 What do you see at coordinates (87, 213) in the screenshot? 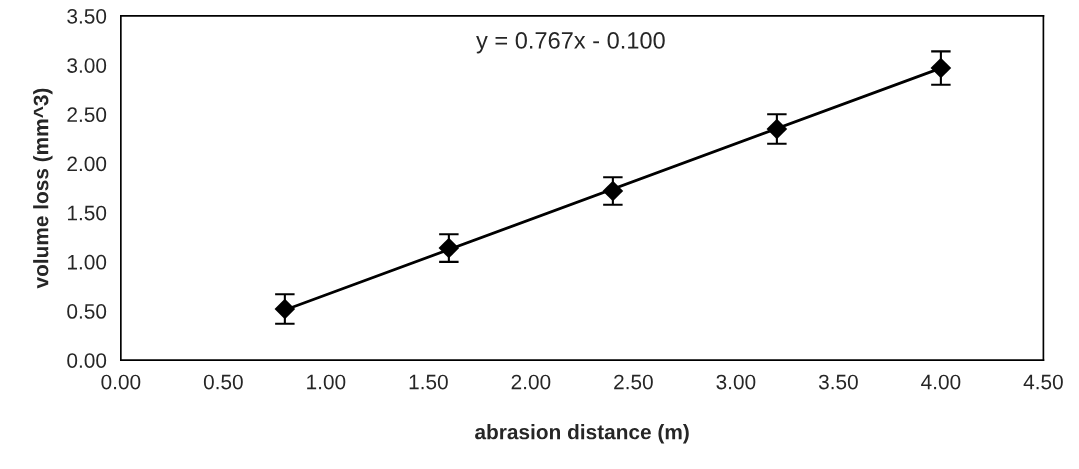
I see `y-tick-label: 1.50` at bounding box center [87, 213].